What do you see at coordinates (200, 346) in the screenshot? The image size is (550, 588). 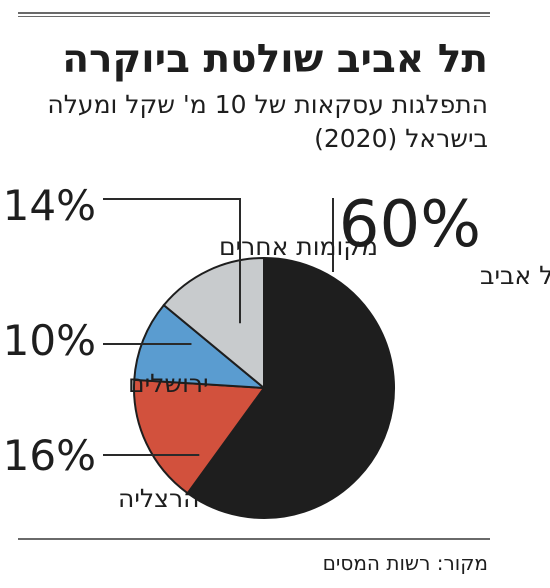 I see `pie-slice-jerusalem` at bounding box center [200, 346].